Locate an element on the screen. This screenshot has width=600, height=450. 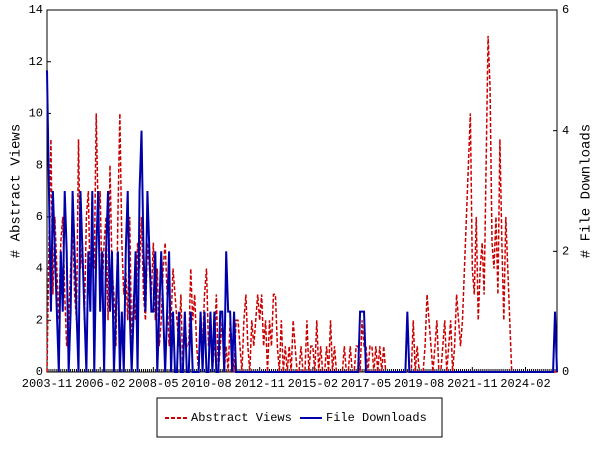
x-tick-label: 2006-02 is located at coordinates (100, 384).